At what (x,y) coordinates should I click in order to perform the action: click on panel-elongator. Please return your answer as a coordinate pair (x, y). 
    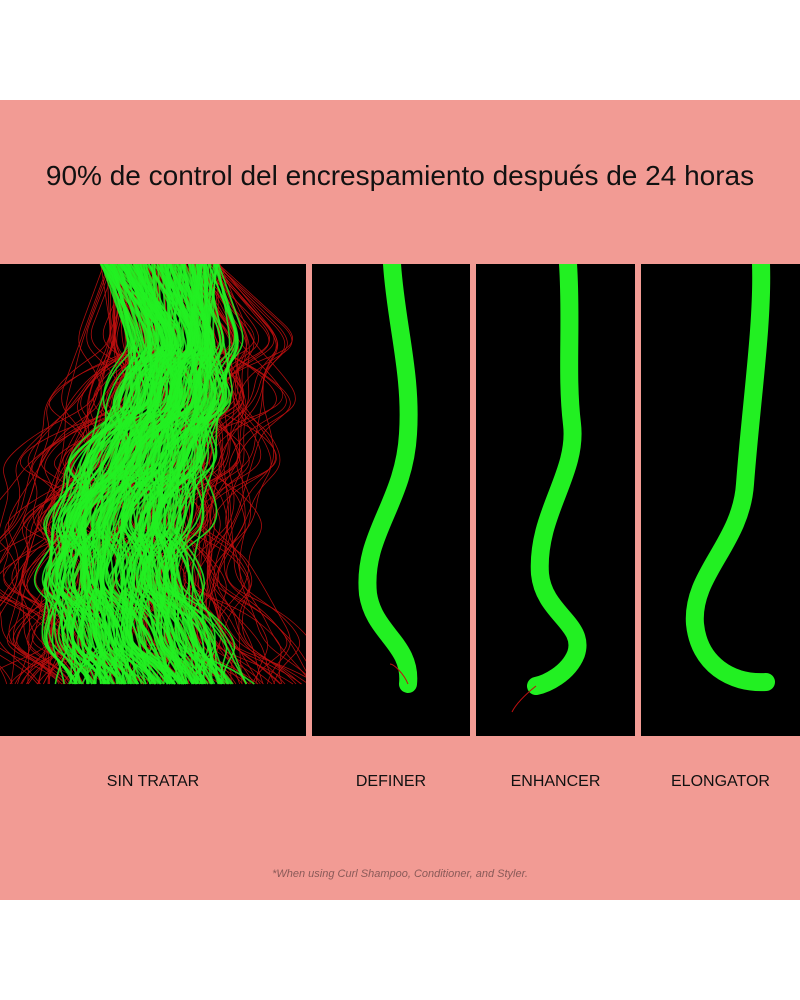
    Looking at the image, I should click on (720, 500).